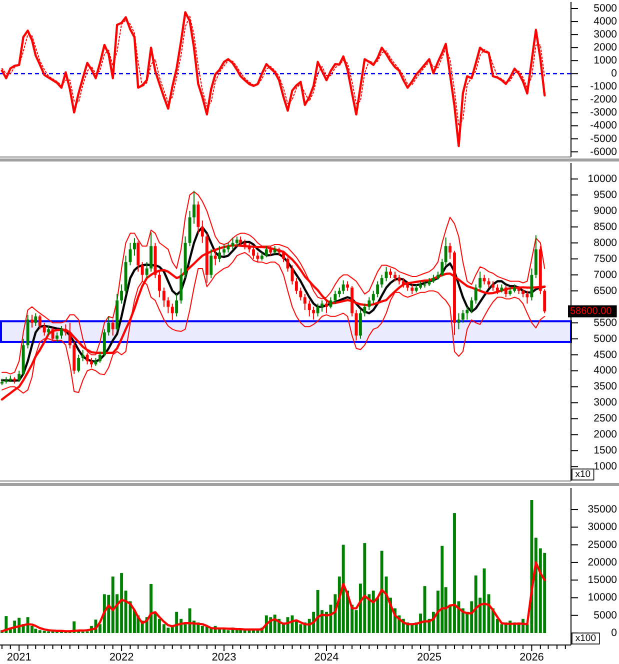  I want to click on y-tick-label: 8000, so click(606, 242).